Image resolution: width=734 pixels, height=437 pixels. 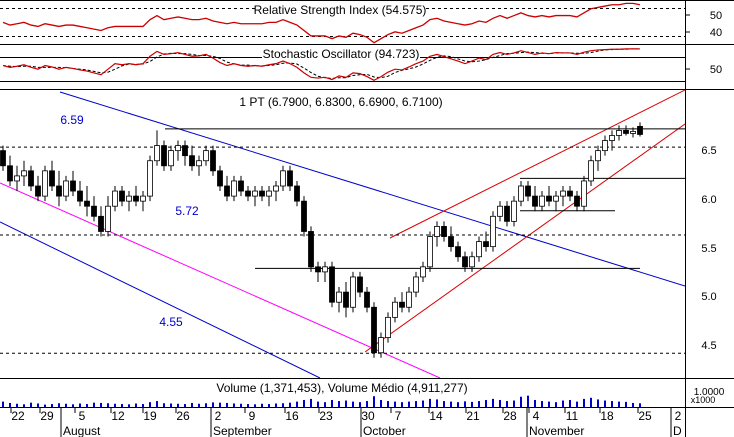 I want to click on x-day-label: 30, so click(x=368, y=416).